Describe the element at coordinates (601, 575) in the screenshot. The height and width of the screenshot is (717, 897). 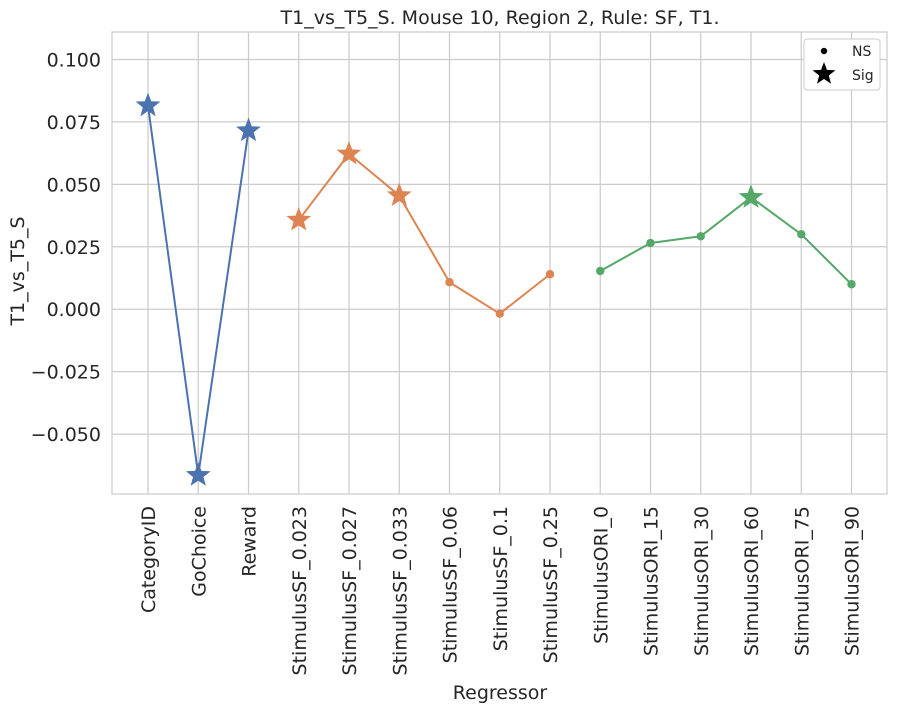
I see `x-tick-label: StimulusORI_0` at that location.